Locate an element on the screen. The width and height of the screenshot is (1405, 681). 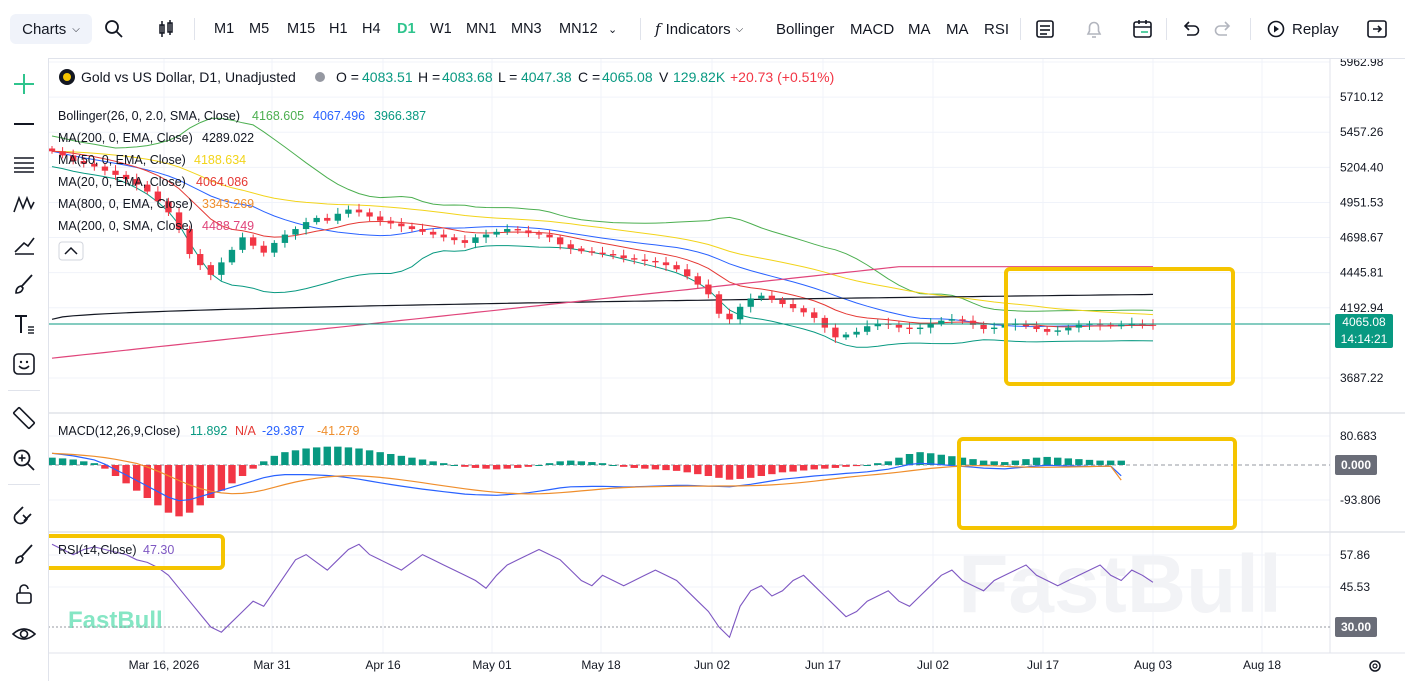
legend-row-4: MA(800, 0, EMA, Close) 3343.269 is located at coordinates (156, 204).